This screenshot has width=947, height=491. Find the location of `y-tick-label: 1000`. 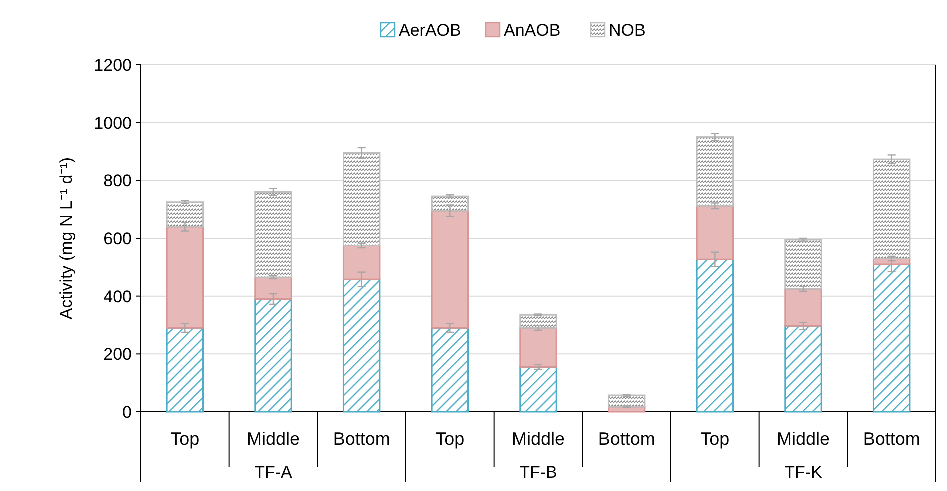

y-tick-label: 1000 is located at coordinates (113, 123).